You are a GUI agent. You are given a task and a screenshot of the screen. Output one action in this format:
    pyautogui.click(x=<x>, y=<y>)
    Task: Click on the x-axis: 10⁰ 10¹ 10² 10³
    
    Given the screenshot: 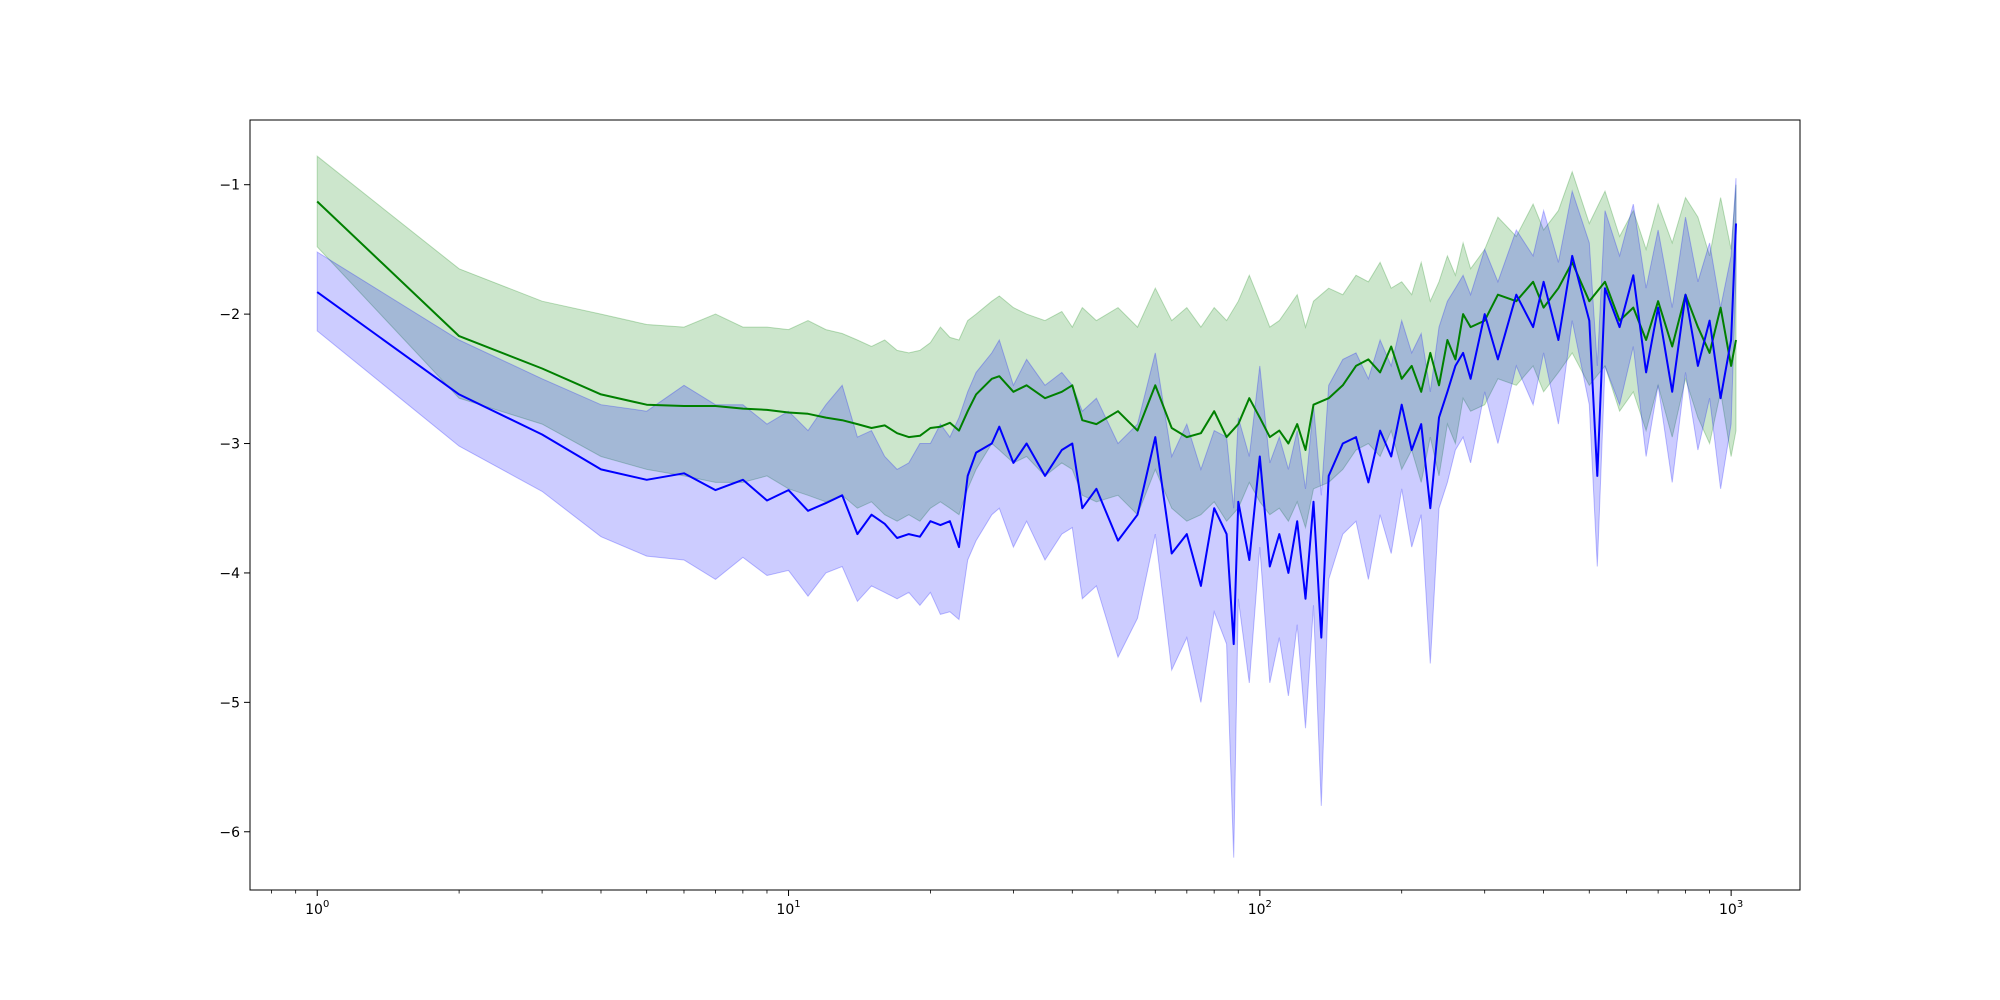 What is the action you would take?
    pyautogui.click(x=1007, y=904)
    